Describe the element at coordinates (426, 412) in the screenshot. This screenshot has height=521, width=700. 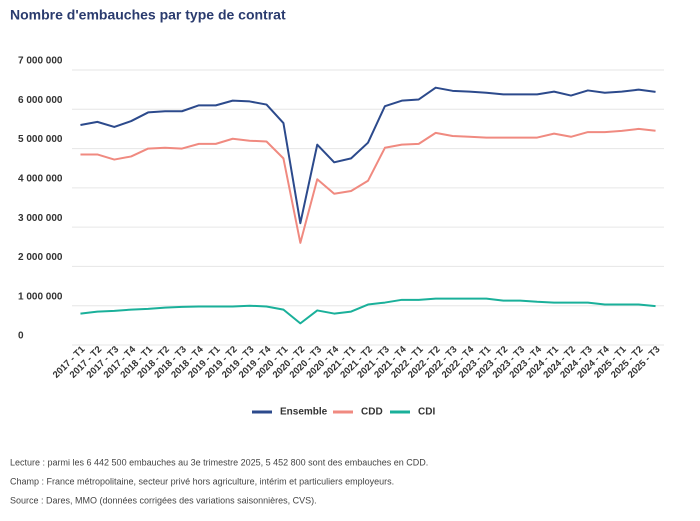
I see `legend-label: CDI` at that location.